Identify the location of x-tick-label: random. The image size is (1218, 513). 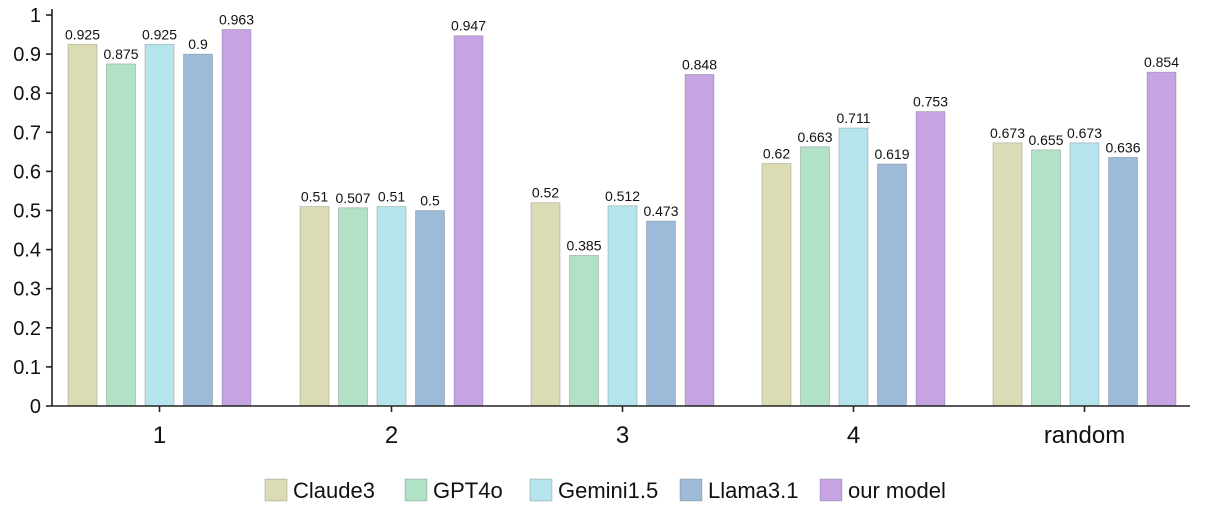
(1084, 435).